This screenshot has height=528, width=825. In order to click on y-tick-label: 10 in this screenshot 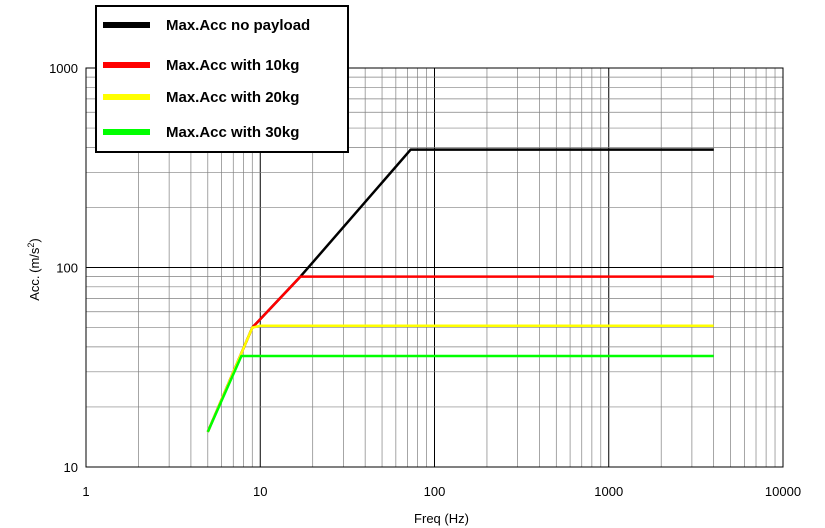, I will do `click(71, 467)`.